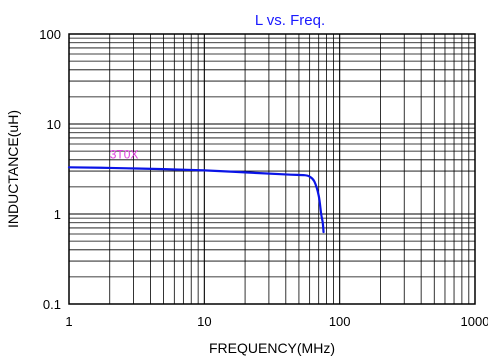 This screenshot has height=356, width=488. I want to click on x-tick-label: 1000, so click(474, 321).